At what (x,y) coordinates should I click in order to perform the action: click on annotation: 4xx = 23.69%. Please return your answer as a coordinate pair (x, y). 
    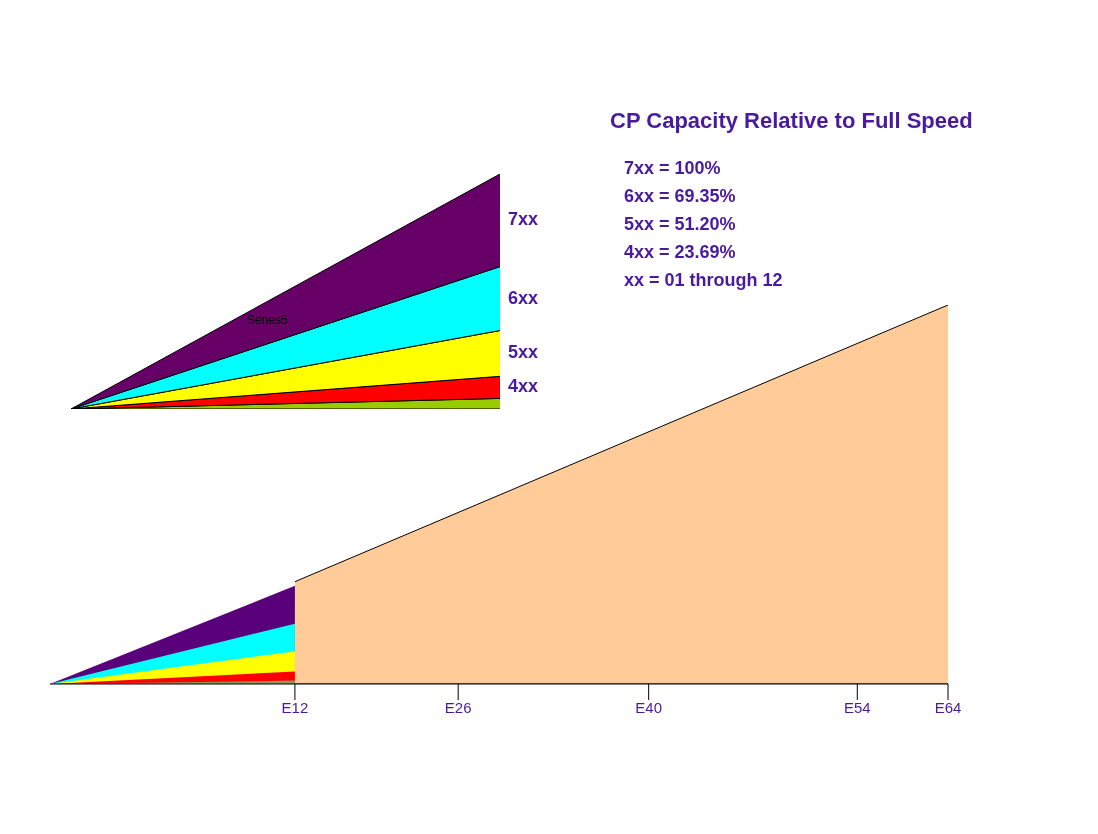
    Looking at the image, I should click on (680, 252).